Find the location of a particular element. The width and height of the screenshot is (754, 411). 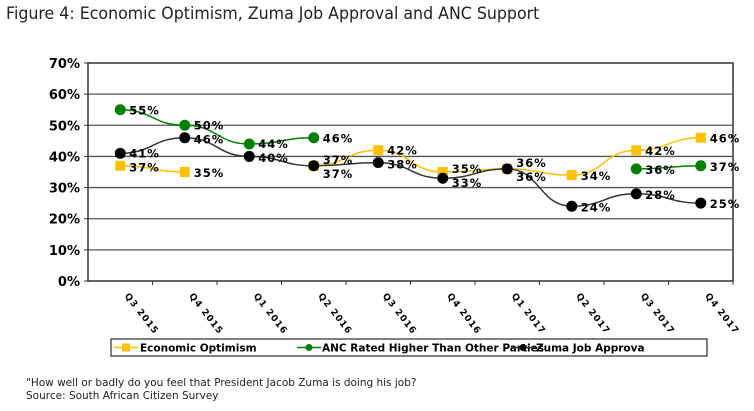

legend-anc-label: ANC Rated Higher Than Other Parties is located at coordinates (433, 349).